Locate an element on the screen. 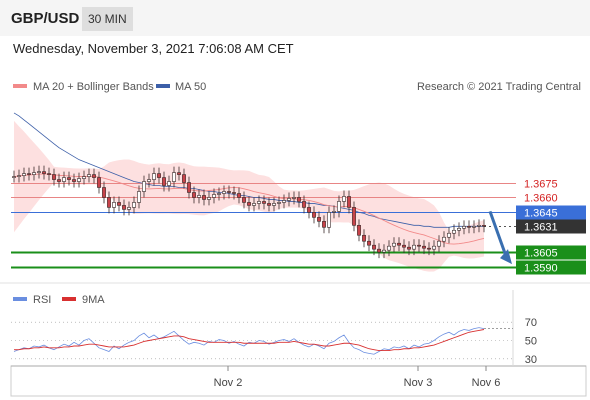 The image size is (590, 400). level-label-box-1.3605 is located at coordinates (551, 252).